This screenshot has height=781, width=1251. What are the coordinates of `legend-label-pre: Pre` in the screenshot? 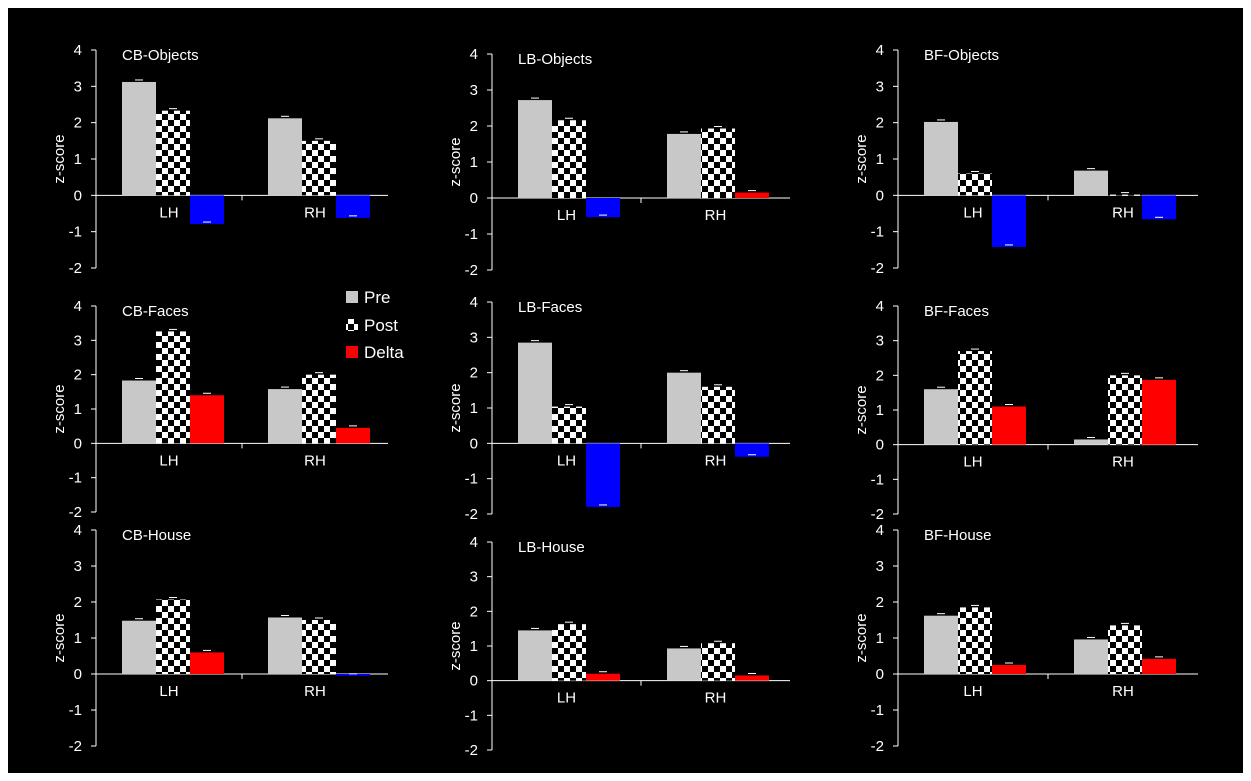 It's located at (377, 297).